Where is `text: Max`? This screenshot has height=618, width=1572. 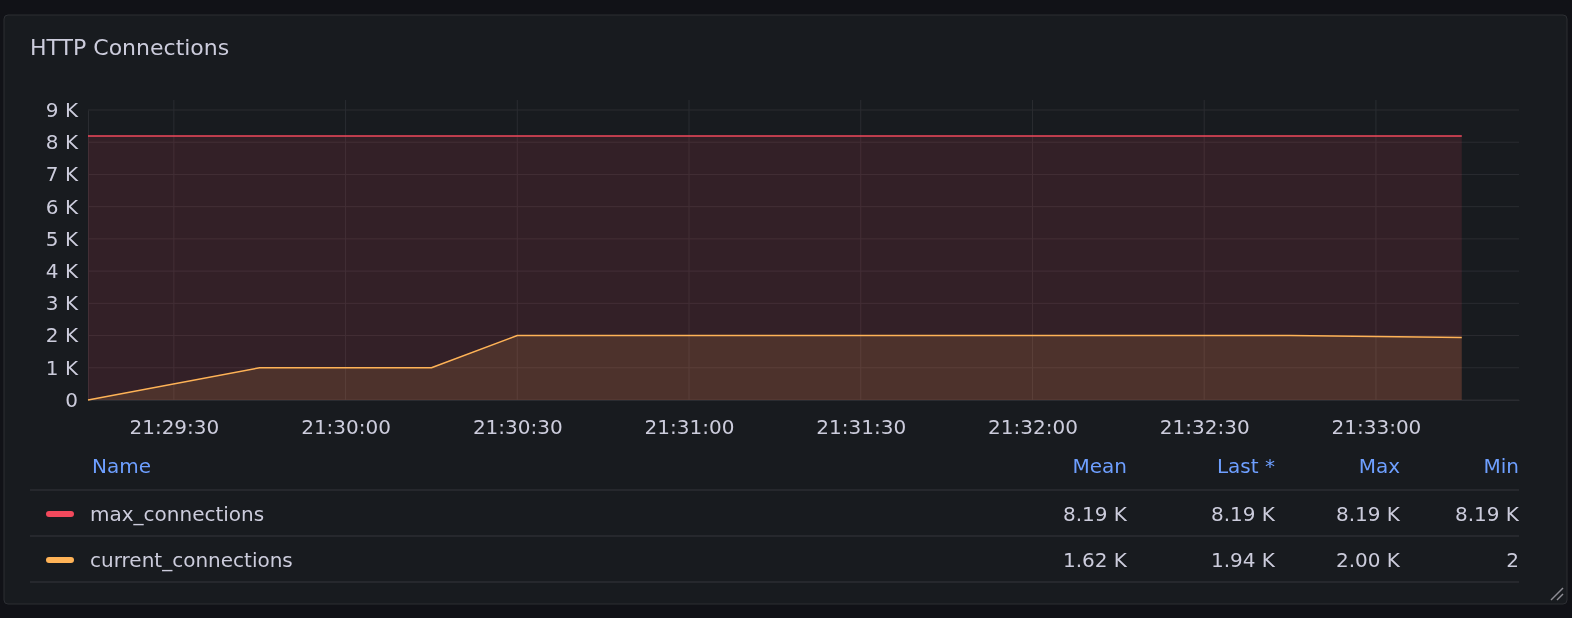 text: Max is located at coordinates (1379, 466).